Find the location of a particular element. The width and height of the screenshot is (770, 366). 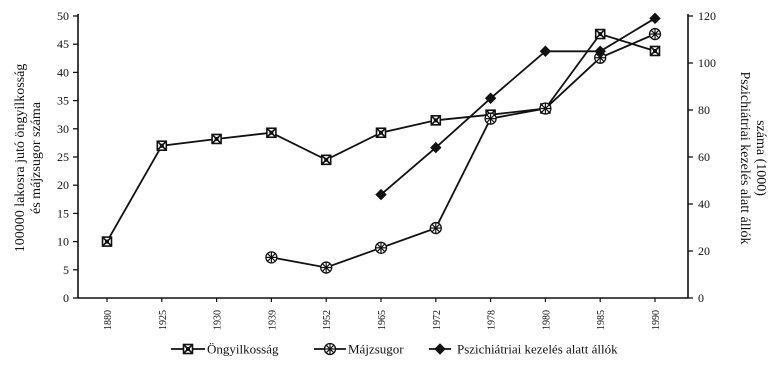

legend-label-1: Öngyilkosság is located at coordinates (243, 349).